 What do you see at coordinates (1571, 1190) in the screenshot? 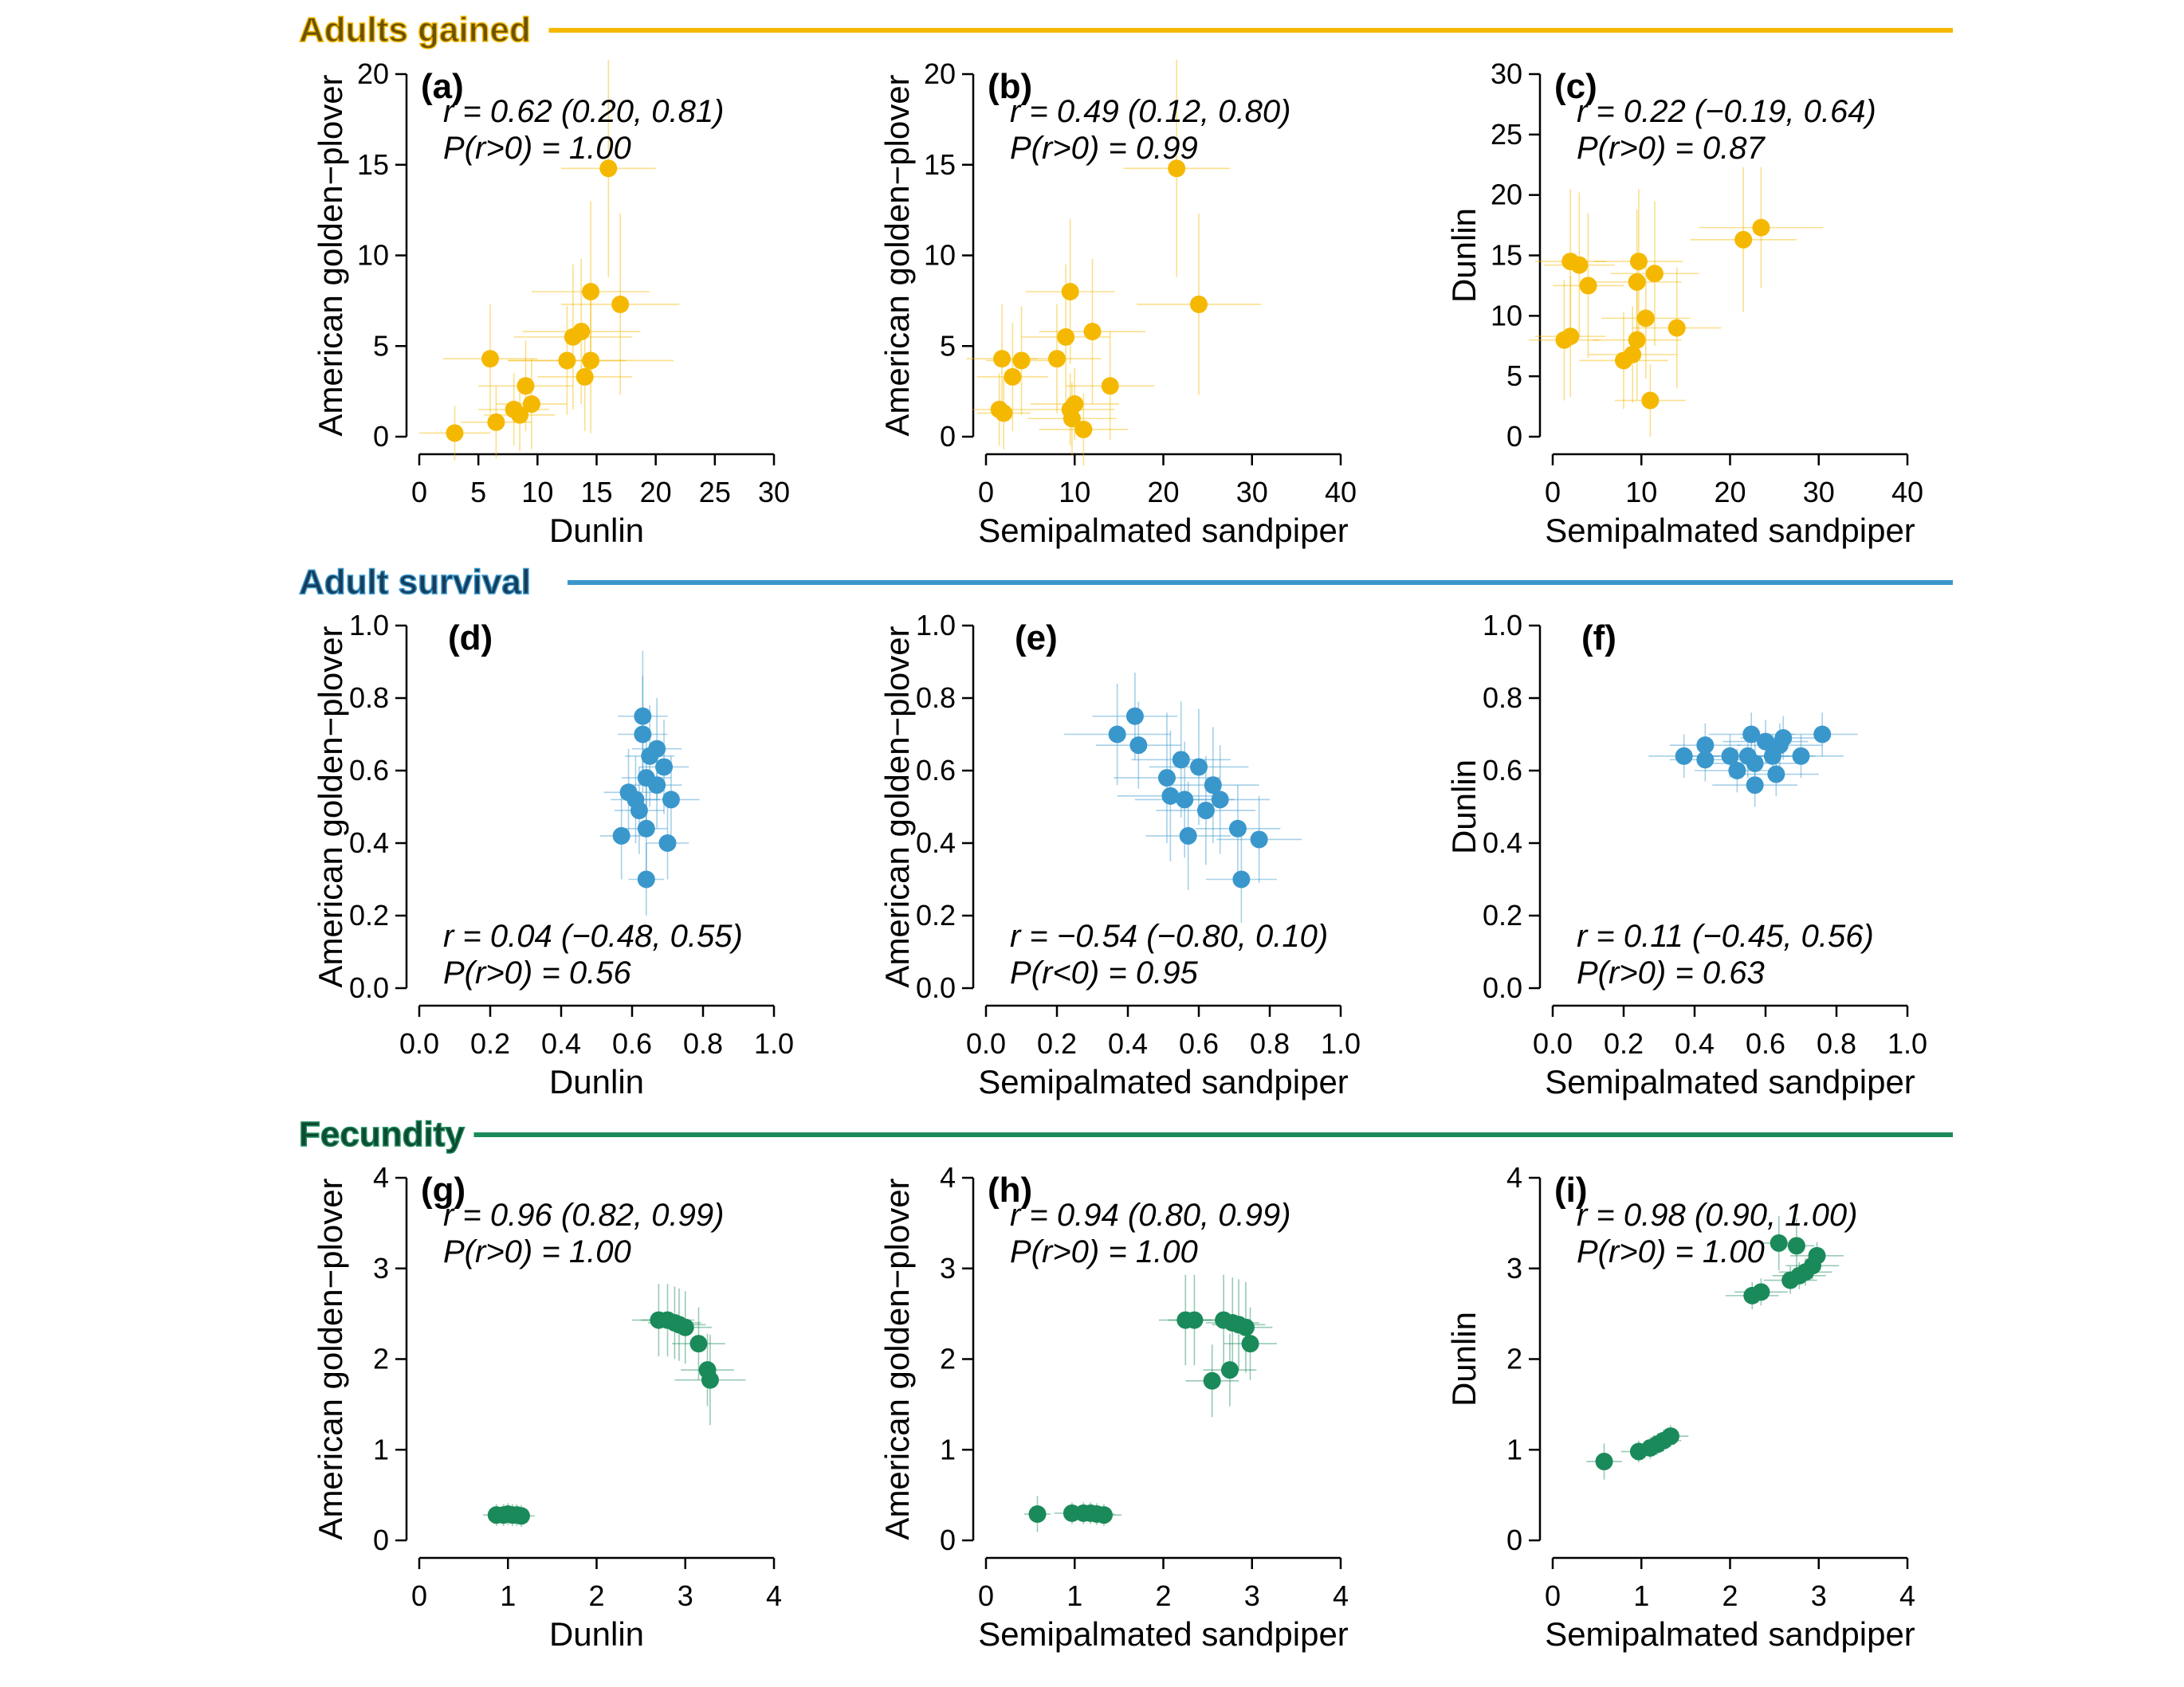
I see `panel-label: (i)` at bounding box center [1571, 1190].